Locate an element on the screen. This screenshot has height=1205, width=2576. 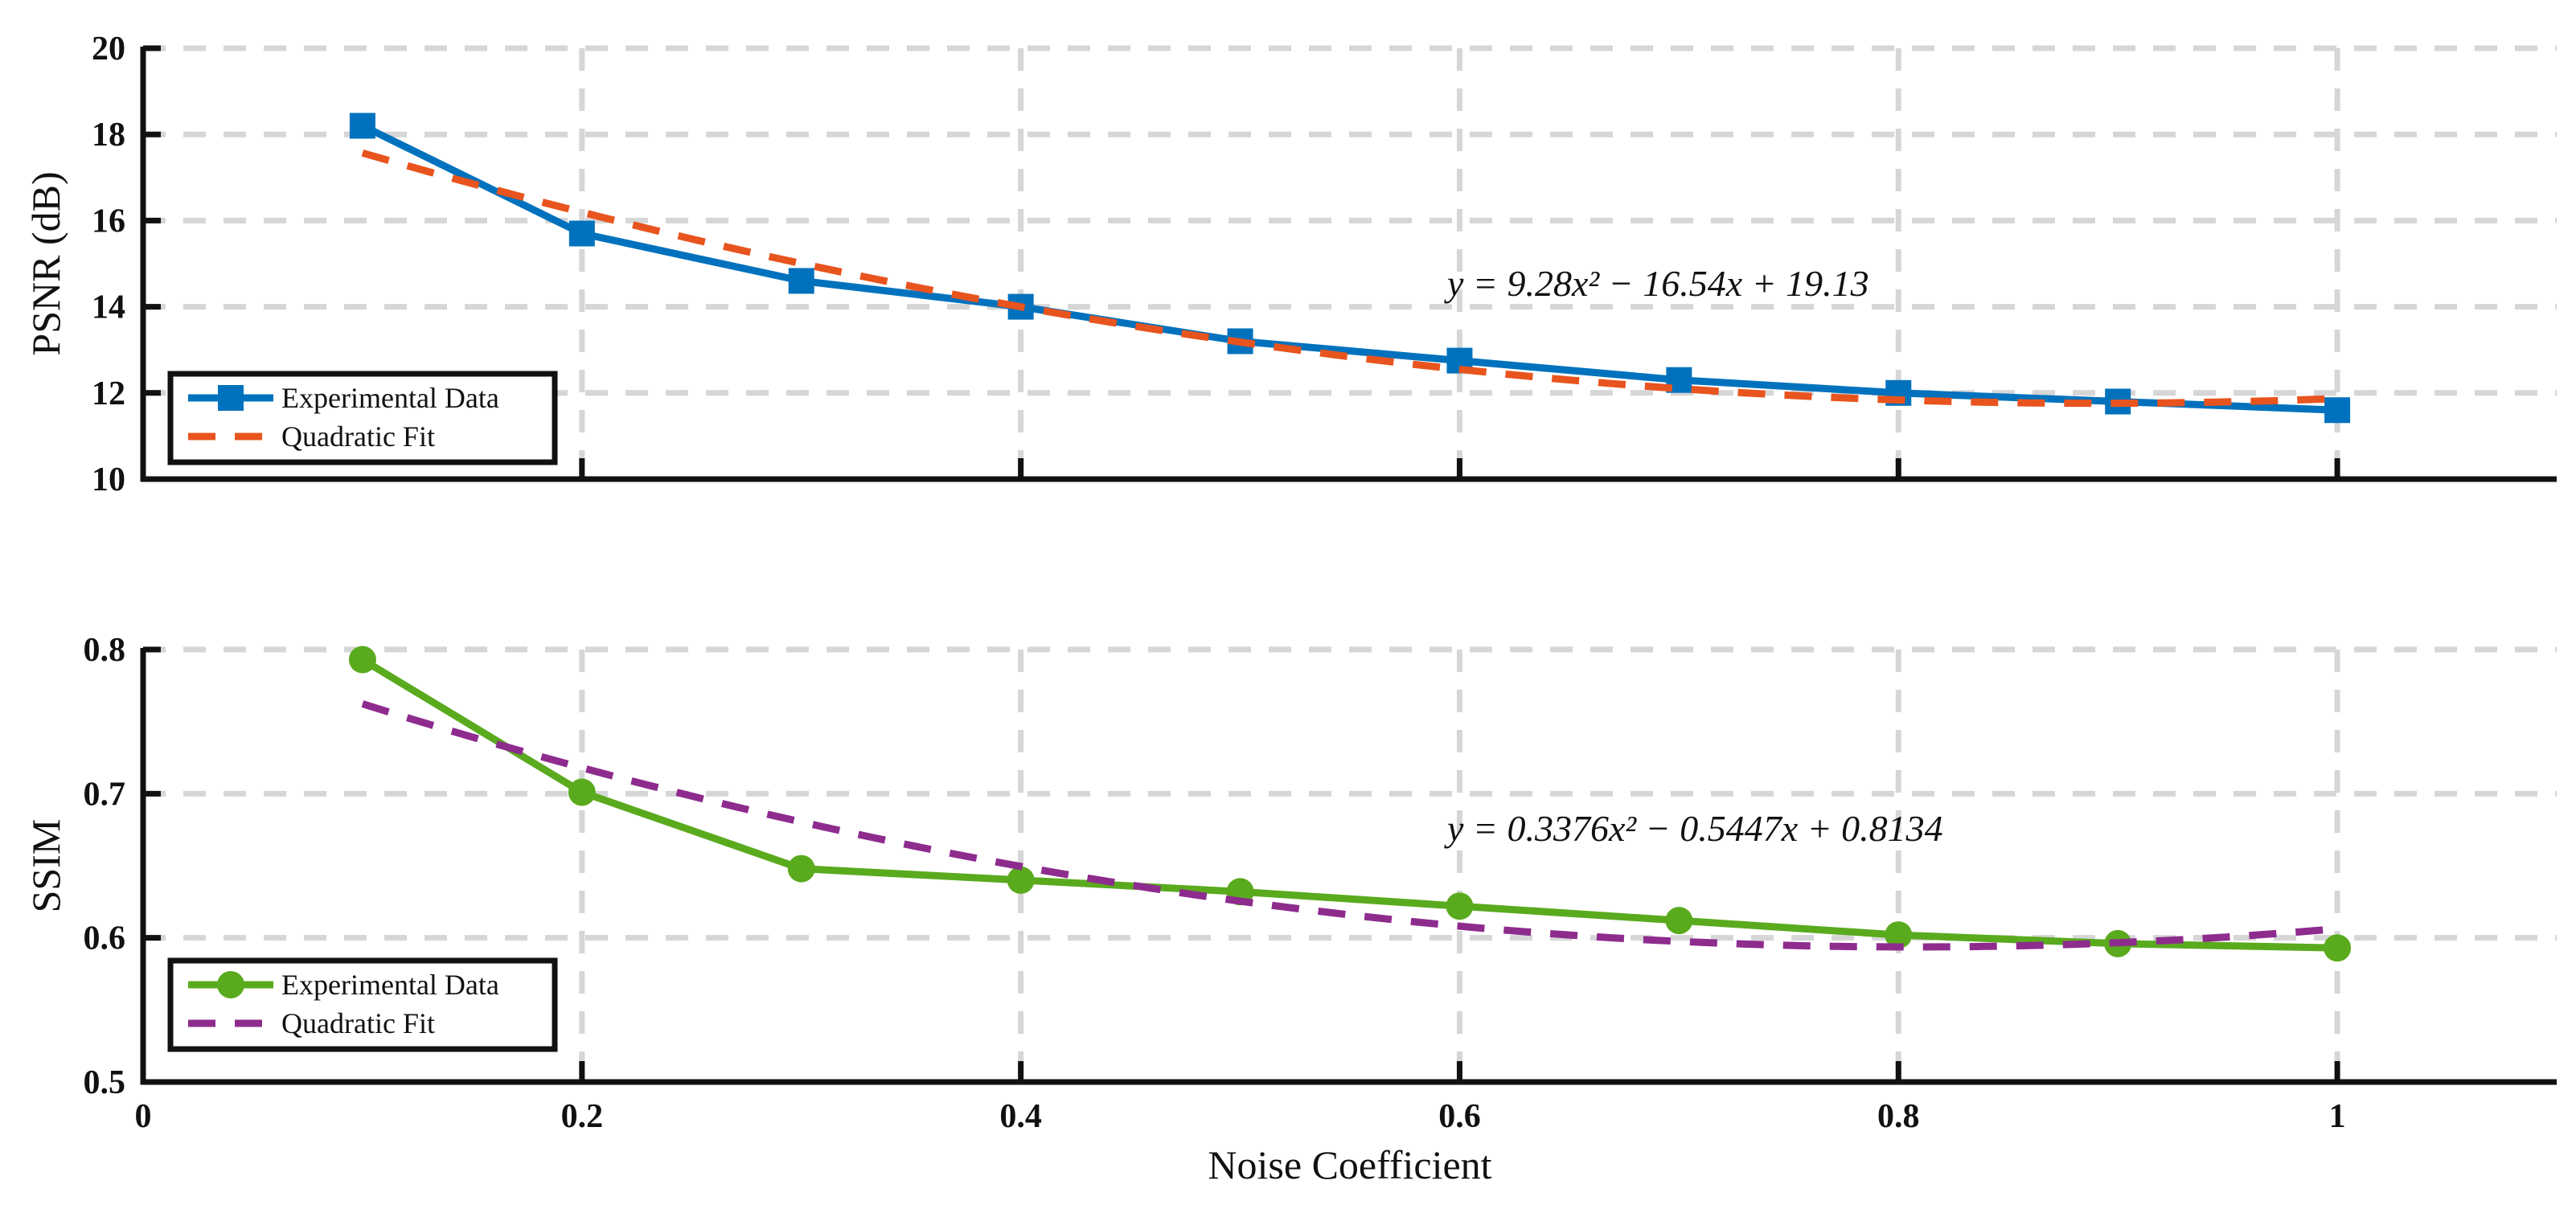
ssim-x-tick-label: 0.4 is located at coordinates (1020, 1116).